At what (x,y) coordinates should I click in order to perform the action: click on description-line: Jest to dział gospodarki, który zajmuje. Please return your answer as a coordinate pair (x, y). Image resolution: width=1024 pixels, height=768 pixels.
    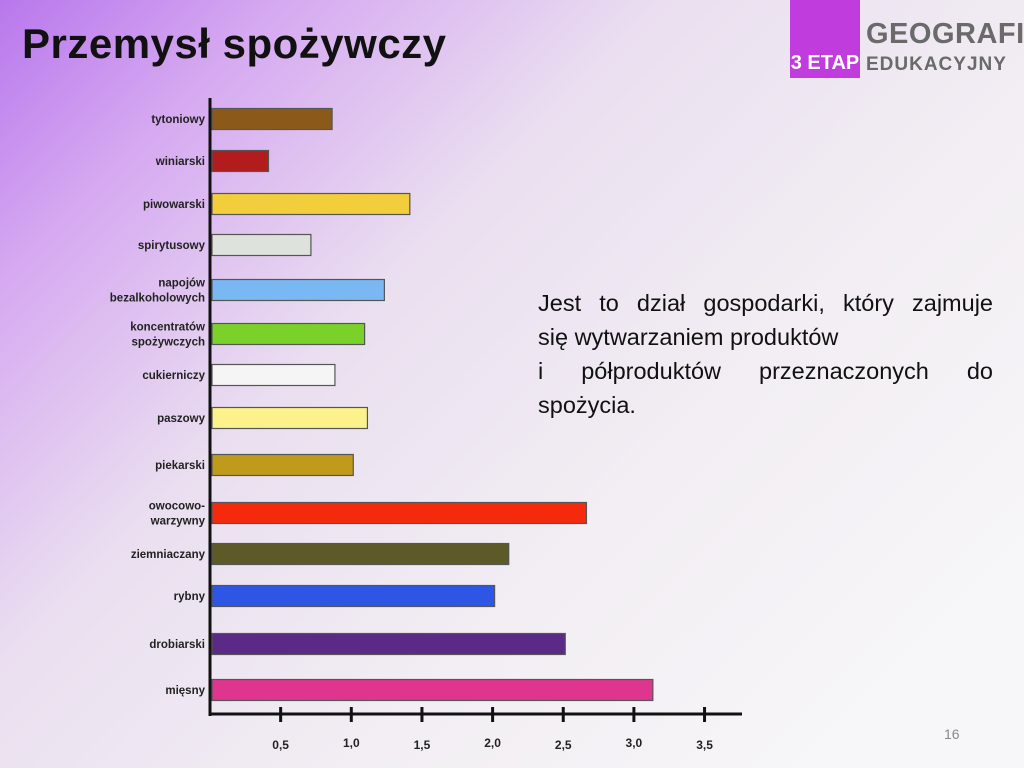
    Looking at the image, I should click on (765, 303).